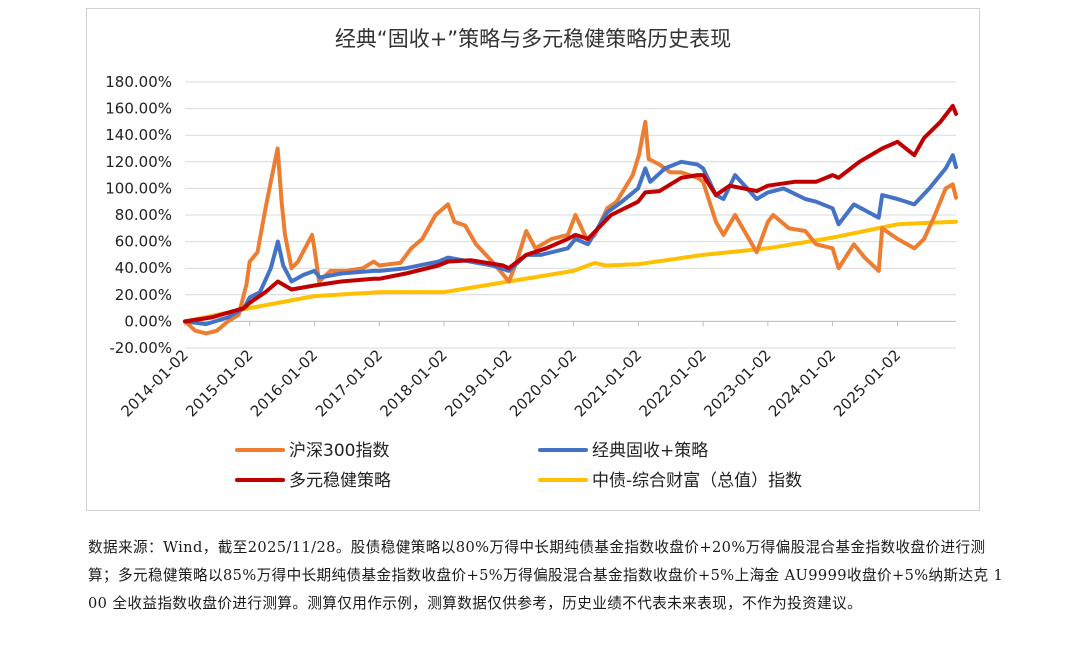 This screenshot has height=668, width=1092. Describe the element at coordinates (533, 39) in the screenshot. I see `chart-title: 经典“固收+”策略与多元稳健策略历史表现` at that location.